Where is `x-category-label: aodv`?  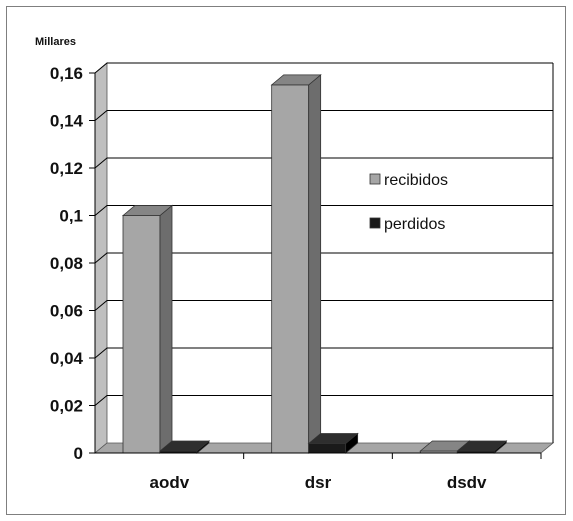
x-category-label: aodv is located at coordinates (169, 482).